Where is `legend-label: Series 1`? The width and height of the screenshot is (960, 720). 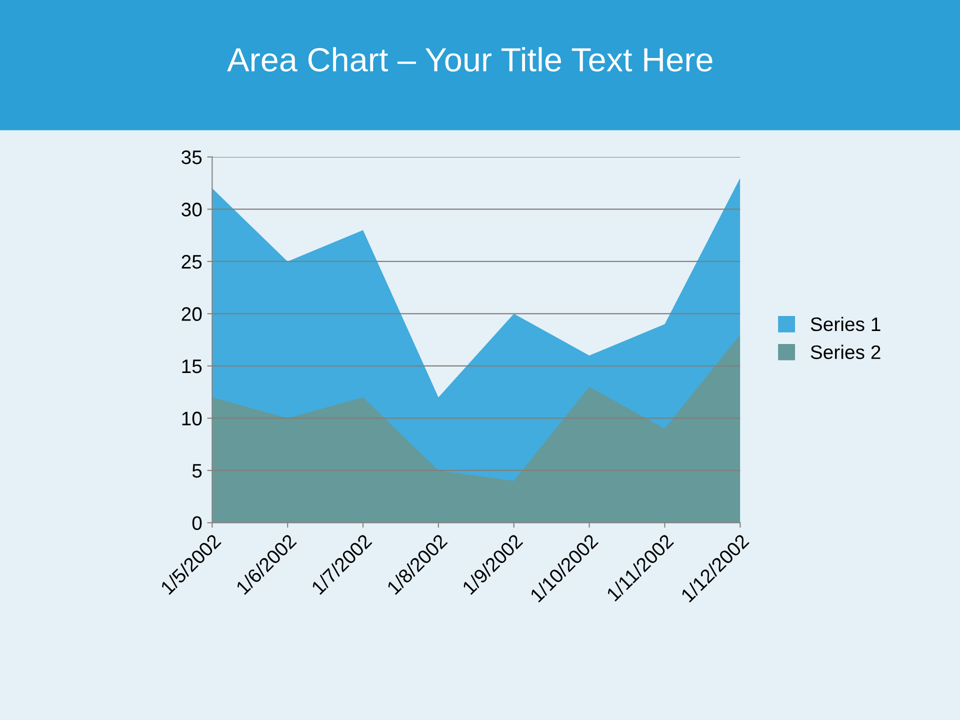
legend-label: Series 1 is located at coordinates (845, 324).